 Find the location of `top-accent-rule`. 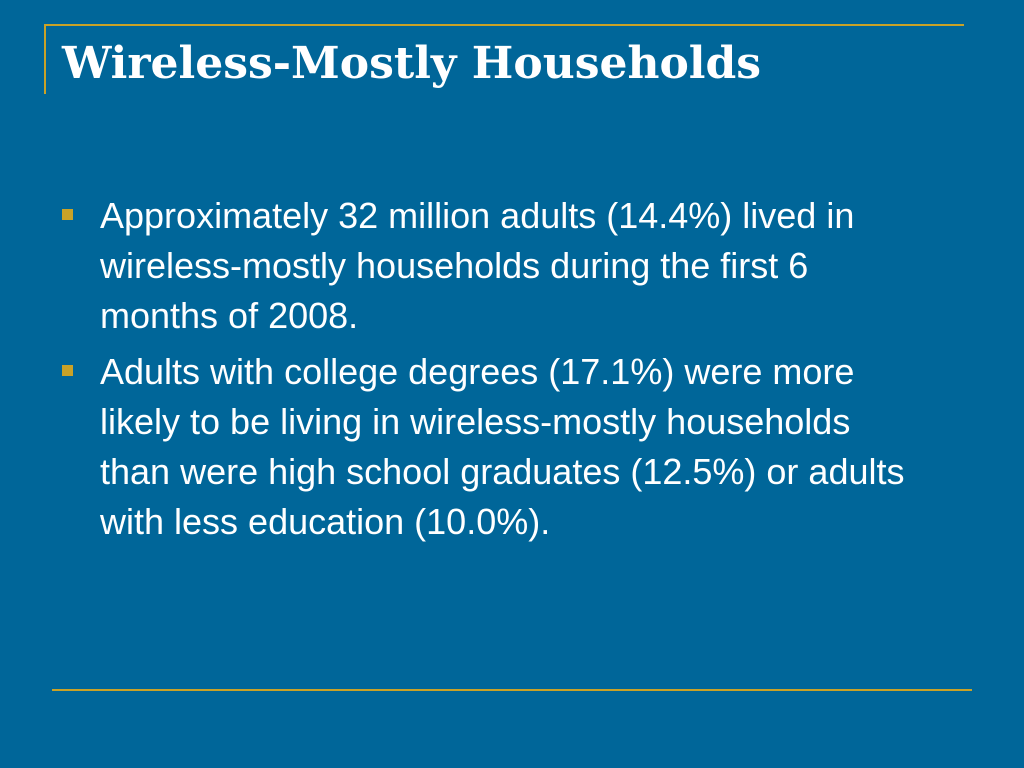

top-accent-rule is located at coordinates (504, 25).